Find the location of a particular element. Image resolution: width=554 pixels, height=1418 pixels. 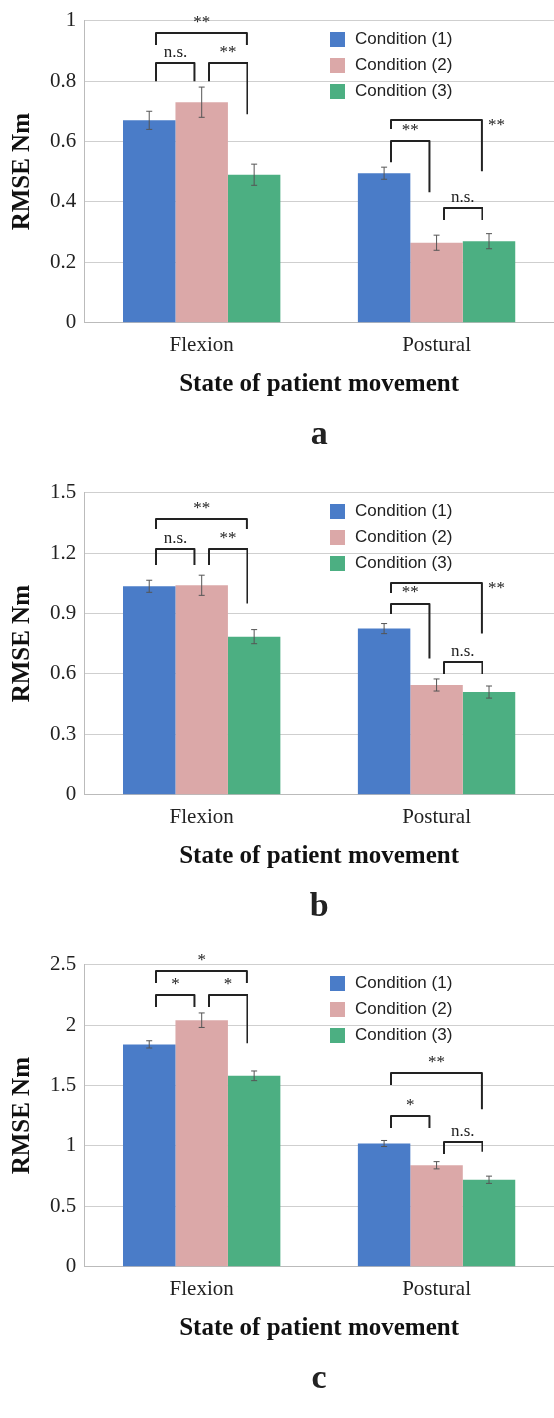

text: b is located at coordinates (319, 904).